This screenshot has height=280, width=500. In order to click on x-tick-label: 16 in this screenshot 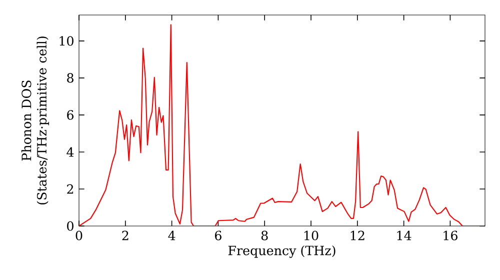, I will do `click(451, 235)`.